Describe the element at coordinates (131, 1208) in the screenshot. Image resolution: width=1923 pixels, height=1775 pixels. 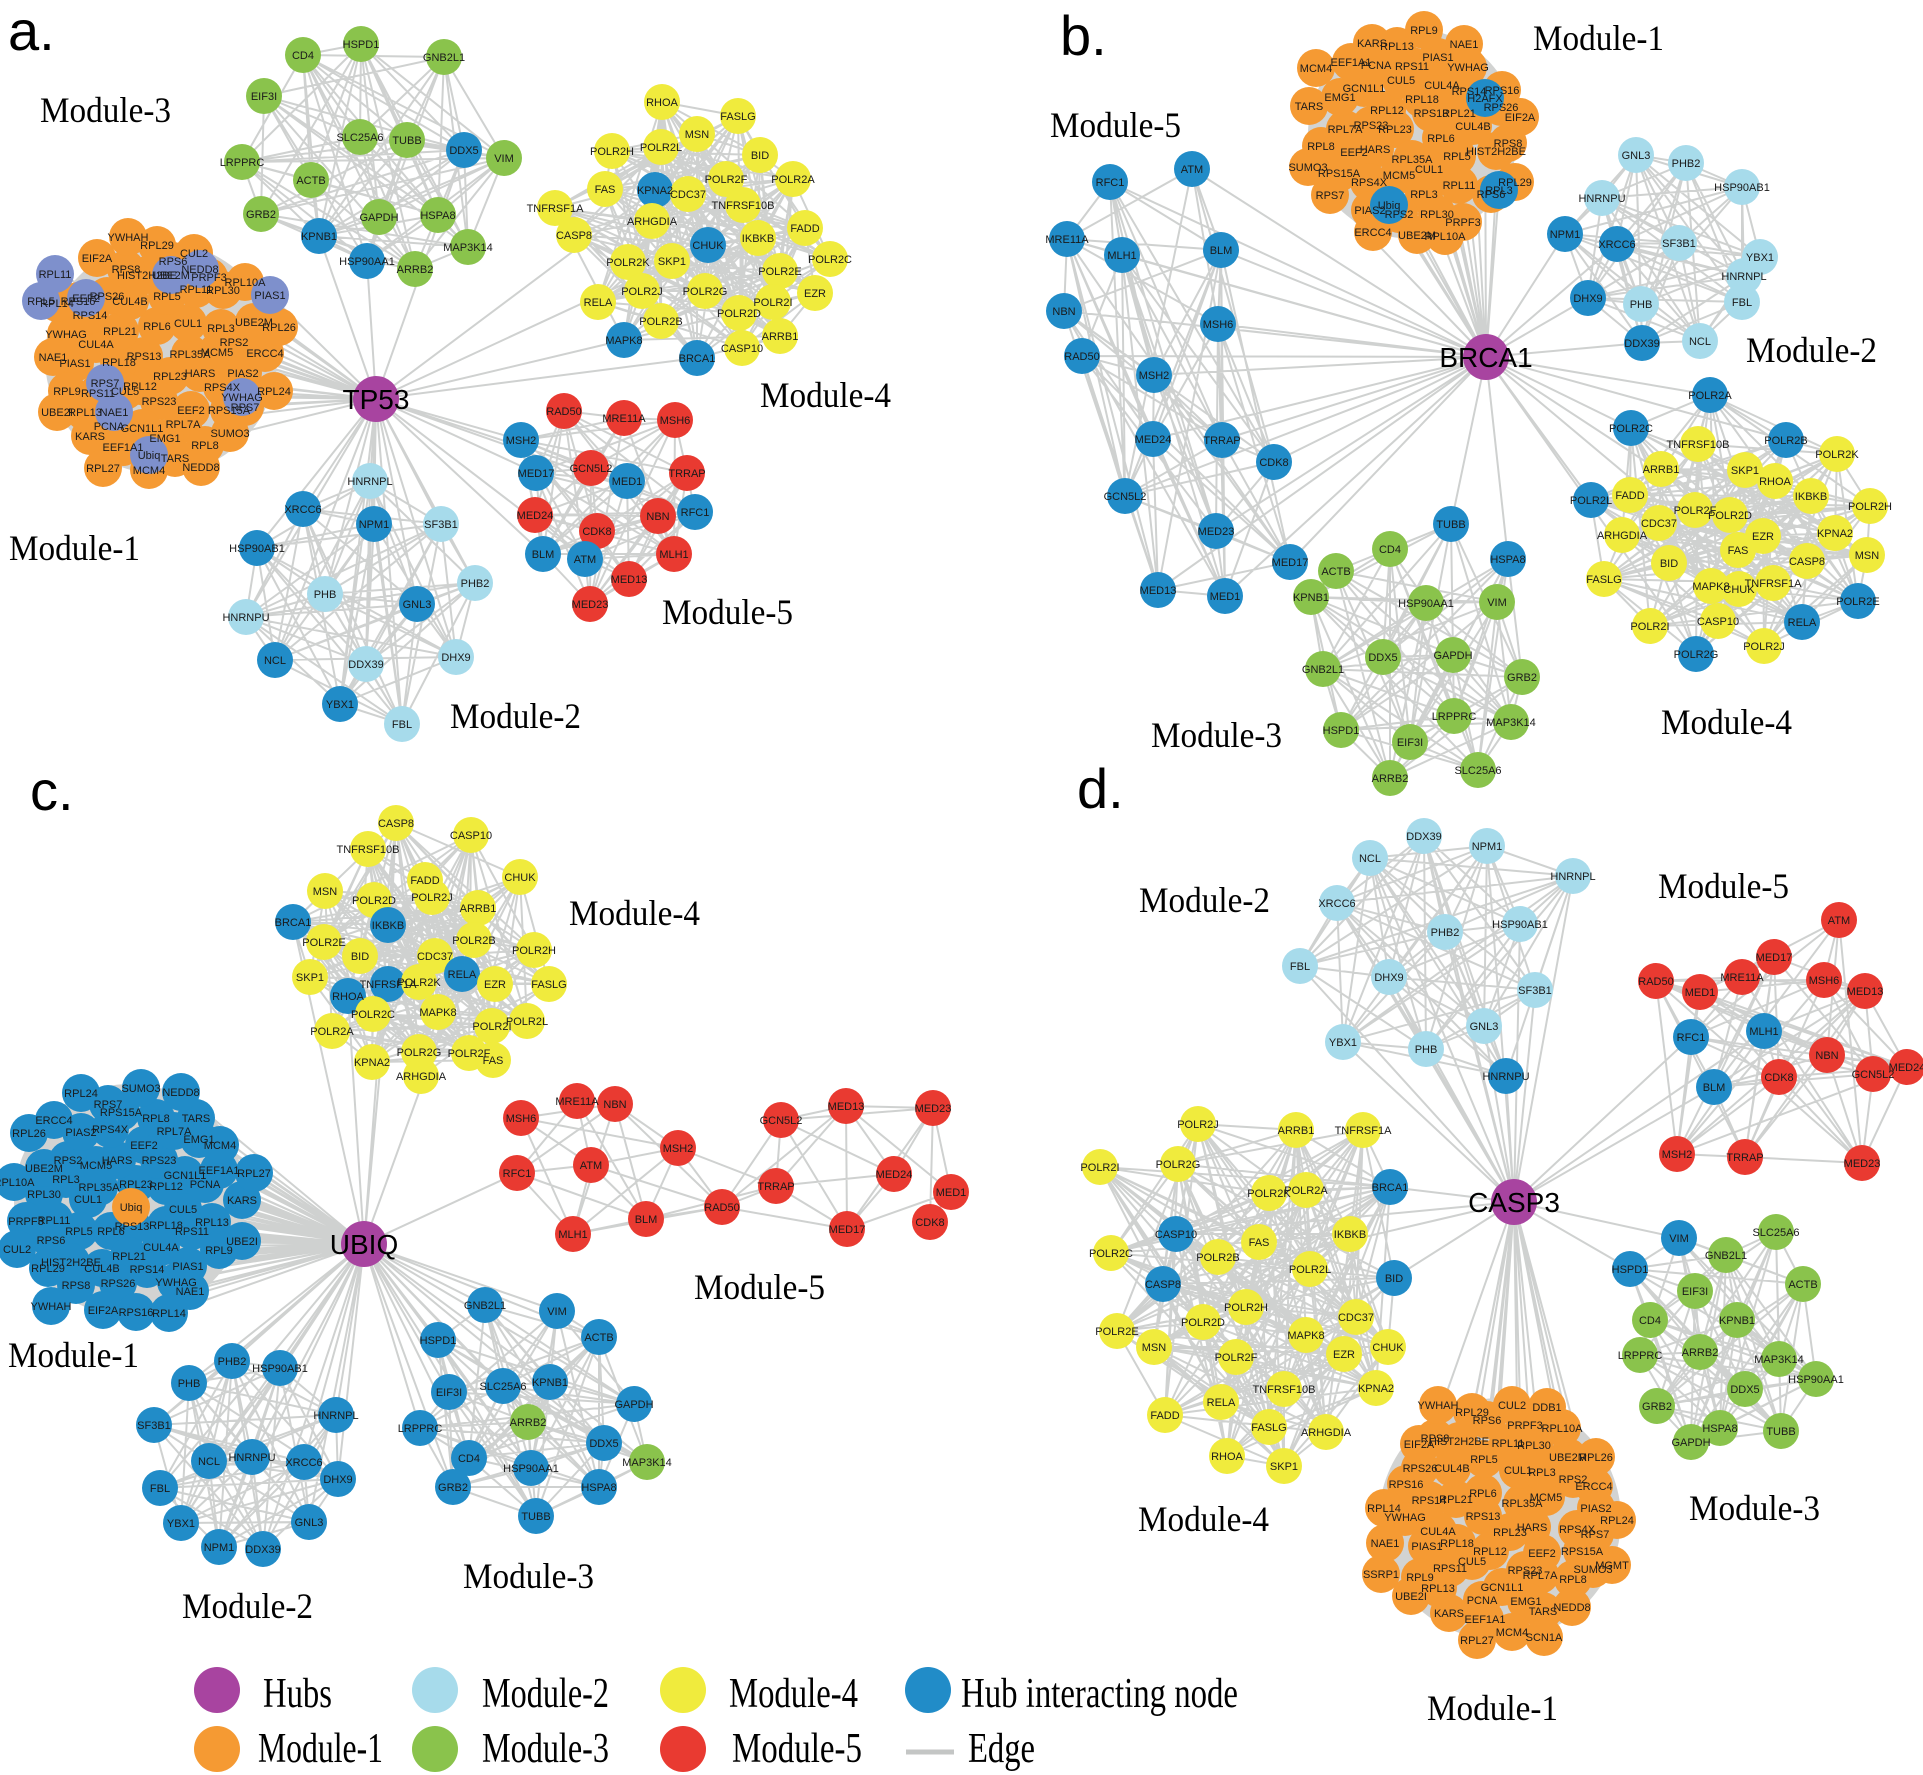
I see `svg-text: Ubiq` at that location.